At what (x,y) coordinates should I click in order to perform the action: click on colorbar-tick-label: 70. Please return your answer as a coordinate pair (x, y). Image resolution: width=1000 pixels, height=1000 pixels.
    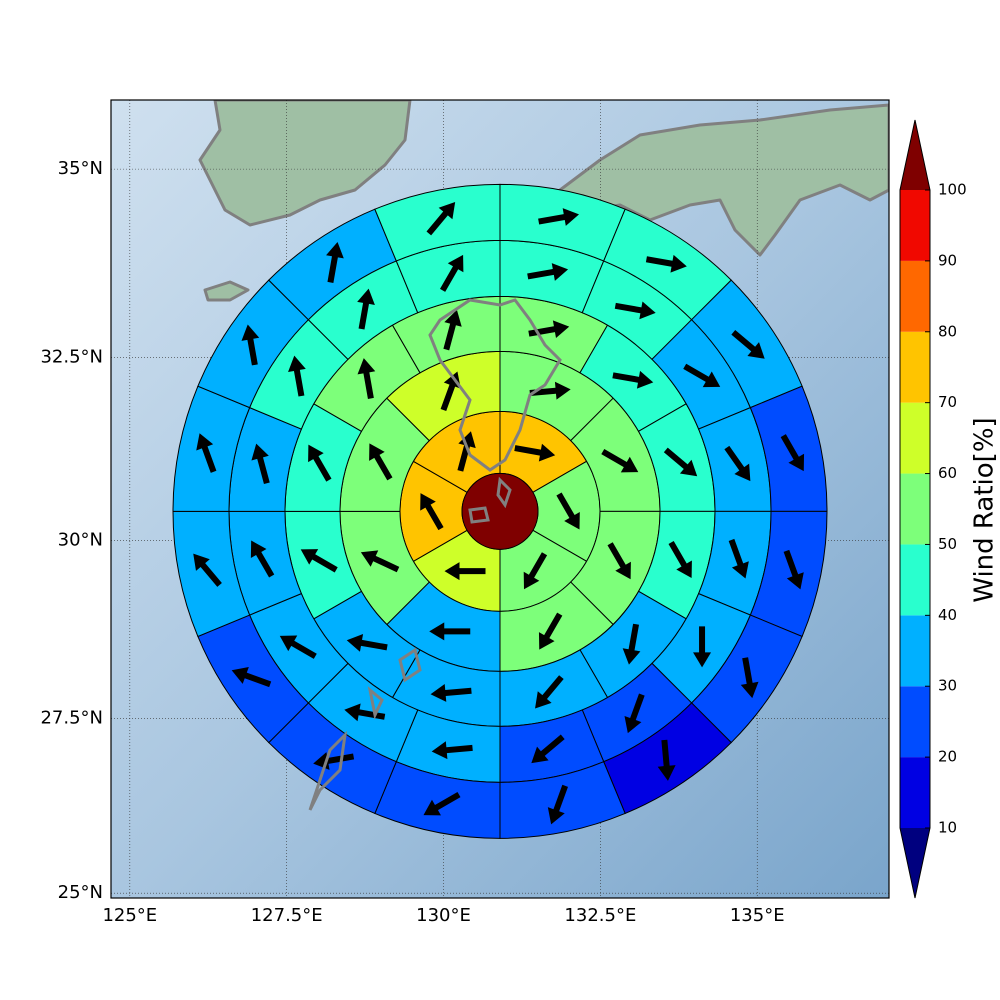
    Looking at the image, I should click on (947, 402).